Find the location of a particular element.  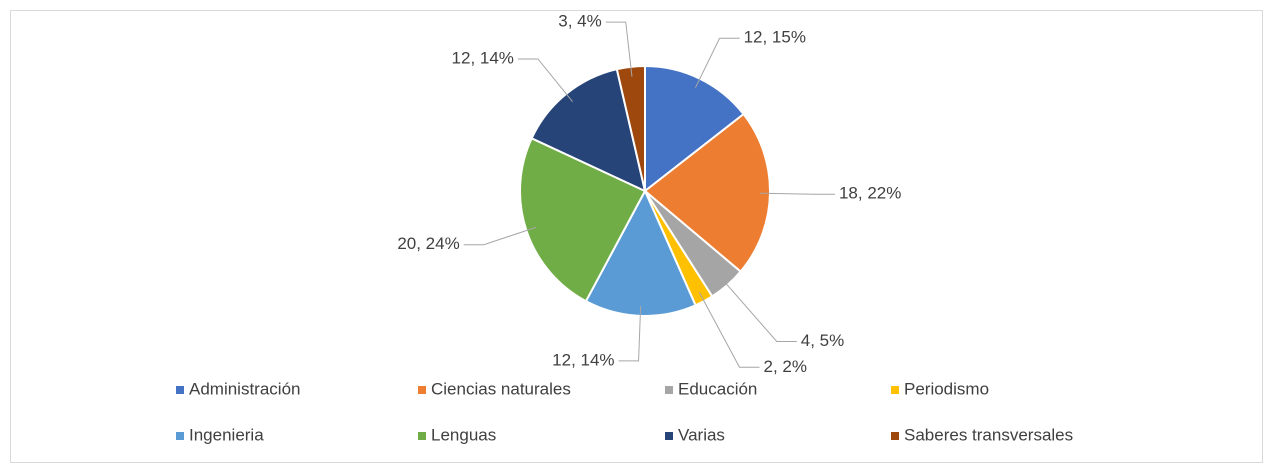

legend-label: Varias is located at coordinates (701, 434).